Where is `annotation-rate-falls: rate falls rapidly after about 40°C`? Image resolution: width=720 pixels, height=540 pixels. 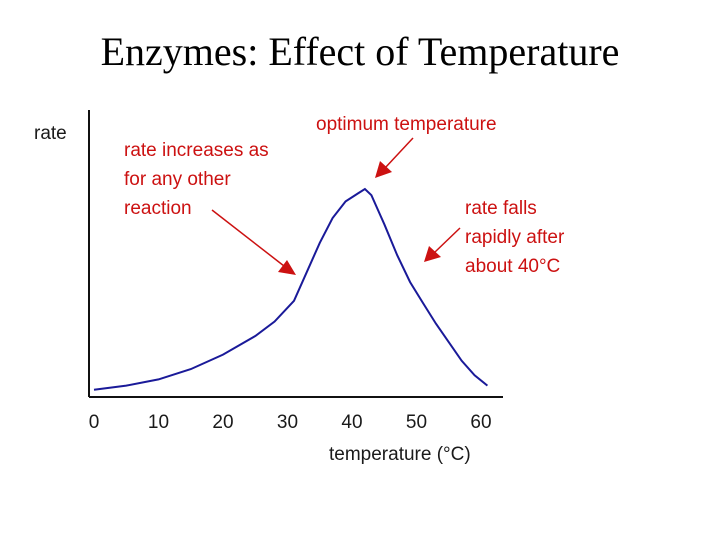 annotation-rate-falls: rate falls rapidly after about 40°C is located at coordinates (515, 237).